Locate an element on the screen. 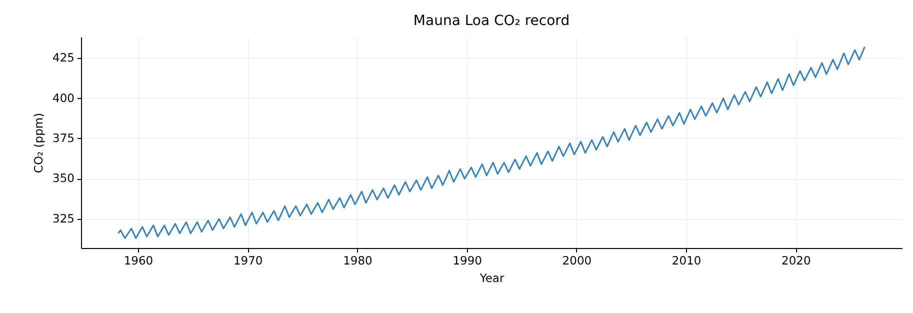  x-tick-label: 1990 is located at coordinates (467, 261).